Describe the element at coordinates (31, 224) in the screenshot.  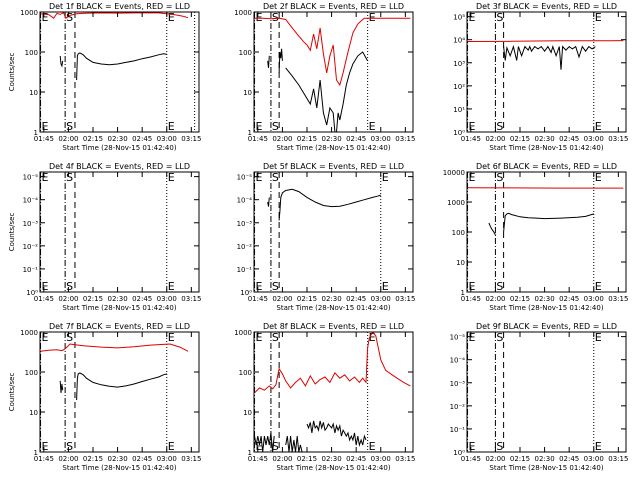
I see `y-tick-label: 10⁻³` at that location.